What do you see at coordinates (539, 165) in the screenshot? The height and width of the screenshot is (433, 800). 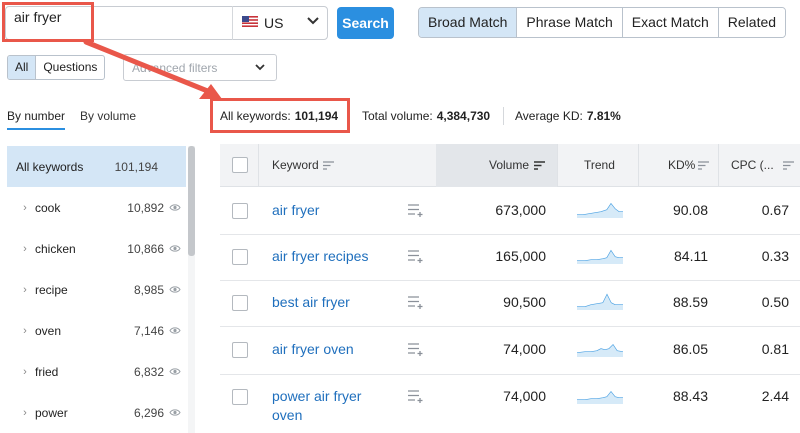 I see `sort-descending-icon` at bounding box center [539, 165].